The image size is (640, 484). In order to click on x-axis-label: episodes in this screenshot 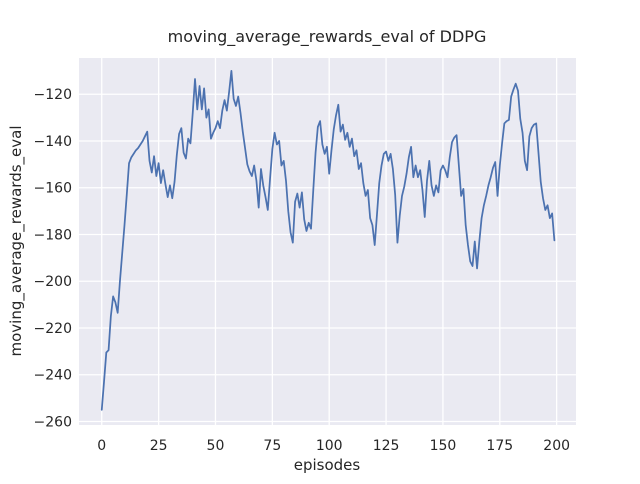, I will do `click(327, 465)`.